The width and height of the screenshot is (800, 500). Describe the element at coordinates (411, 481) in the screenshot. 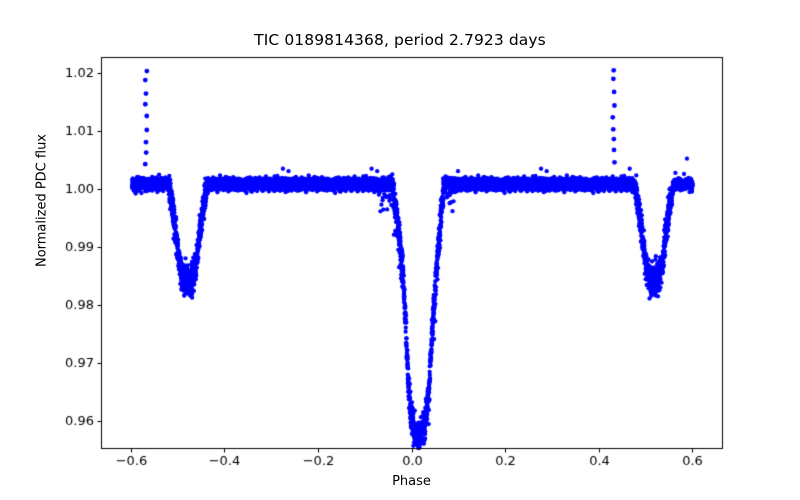

I see `x-axis-label: Phase` at that location.